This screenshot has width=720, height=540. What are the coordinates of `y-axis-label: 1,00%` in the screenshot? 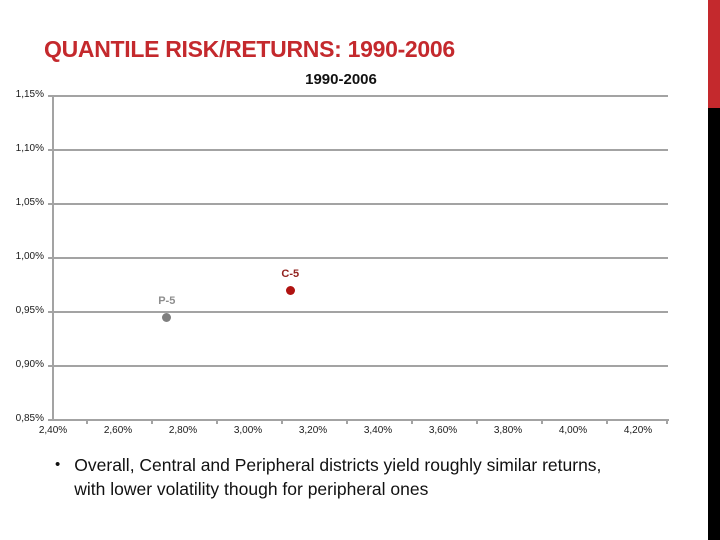 It's located at (29, 256).